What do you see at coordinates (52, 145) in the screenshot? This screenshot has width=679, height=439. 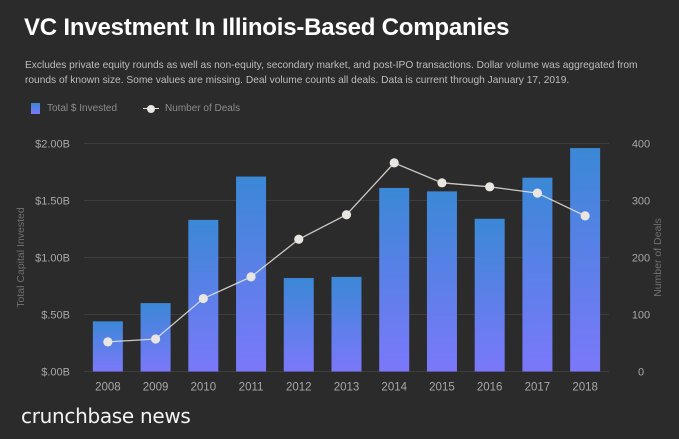 I see `y-tick-label-left: $2.00B` at bounding box center [52, 145].